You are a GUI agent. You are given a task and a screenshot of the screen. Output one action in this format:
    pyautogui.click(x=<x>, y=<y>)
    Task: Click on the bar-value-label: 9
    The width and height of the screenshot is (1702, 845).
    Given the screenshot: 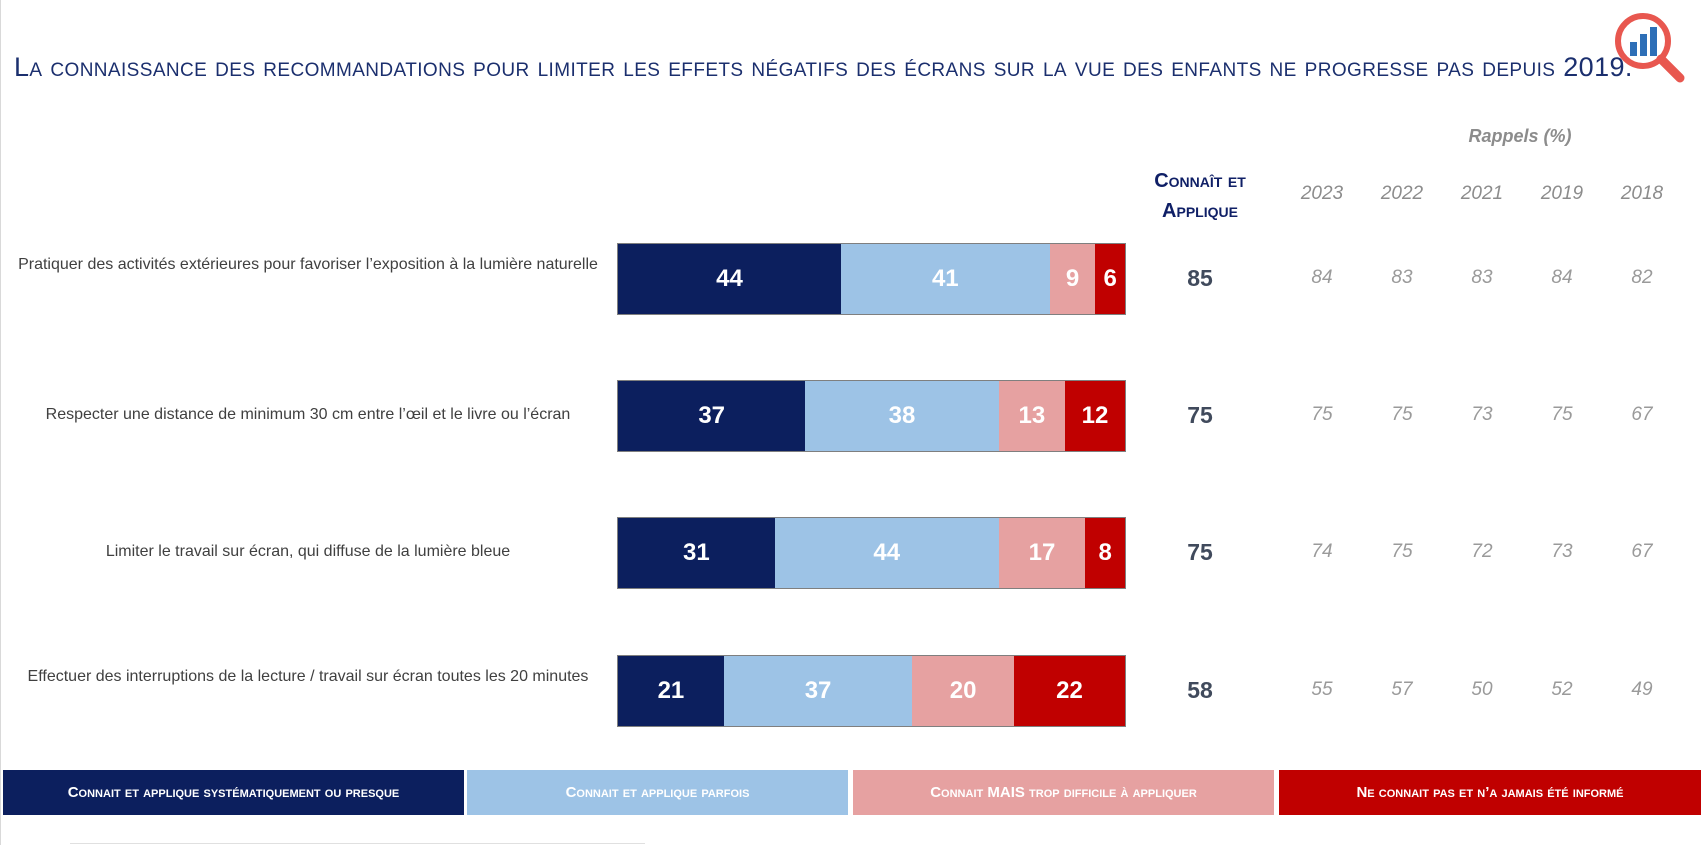 What is the action you would take?
    pyautogui.click(x=1072, y=278)
    